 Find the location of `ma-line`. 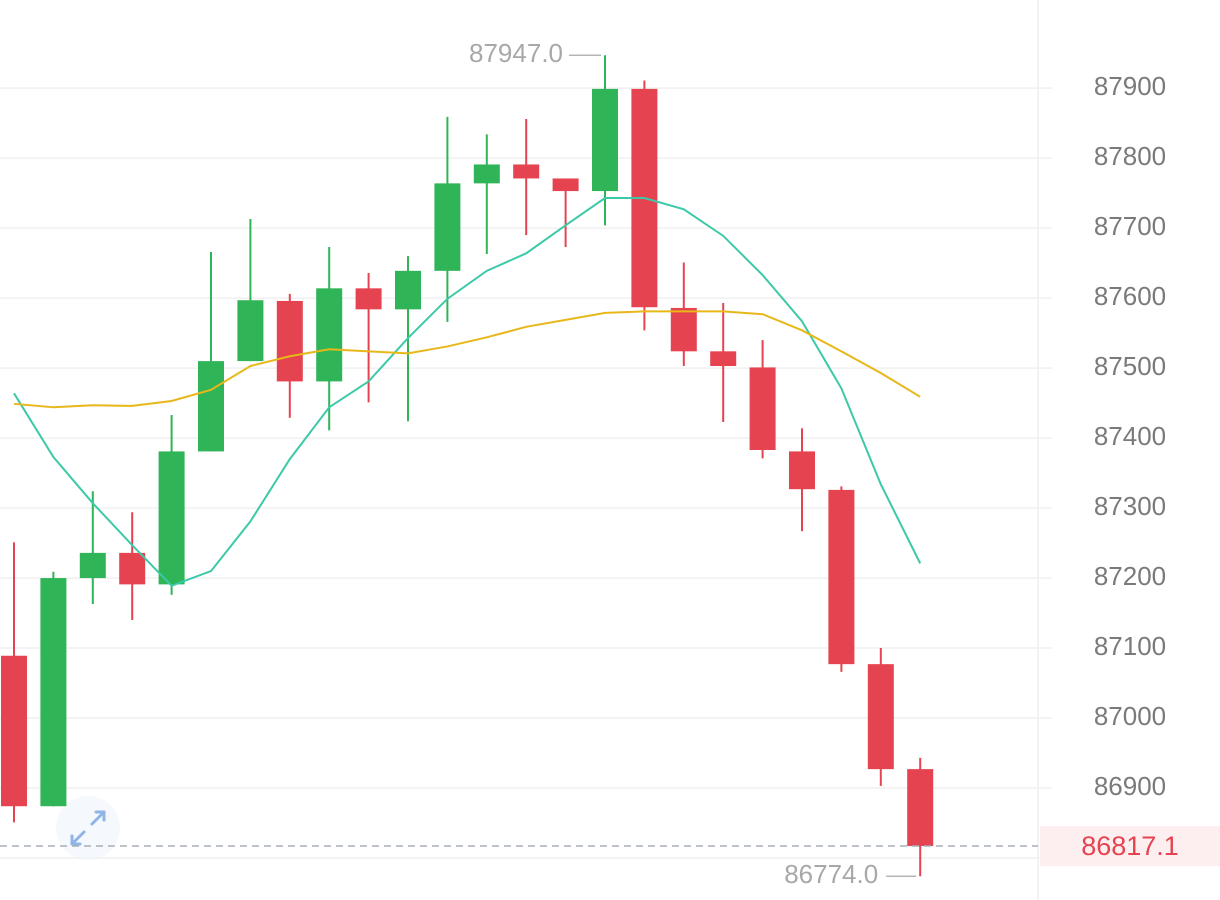

ma-line is located at coordinates (467, 359).